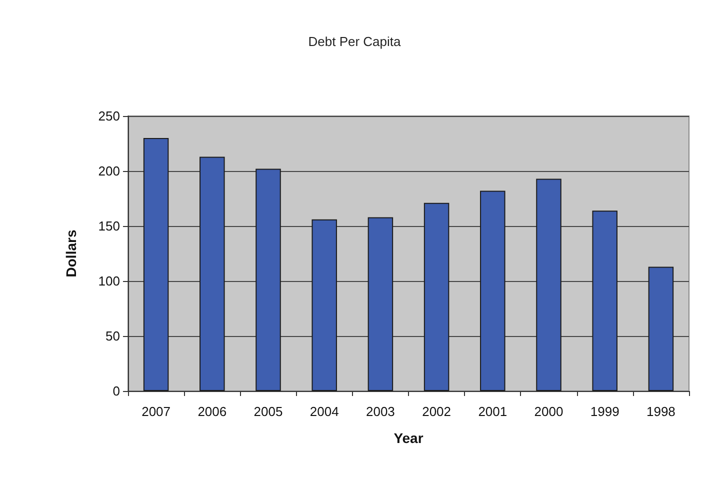 This screenshot has height=501, width=709. I want to click on x-tick-label: 2006, so click(212, 411).